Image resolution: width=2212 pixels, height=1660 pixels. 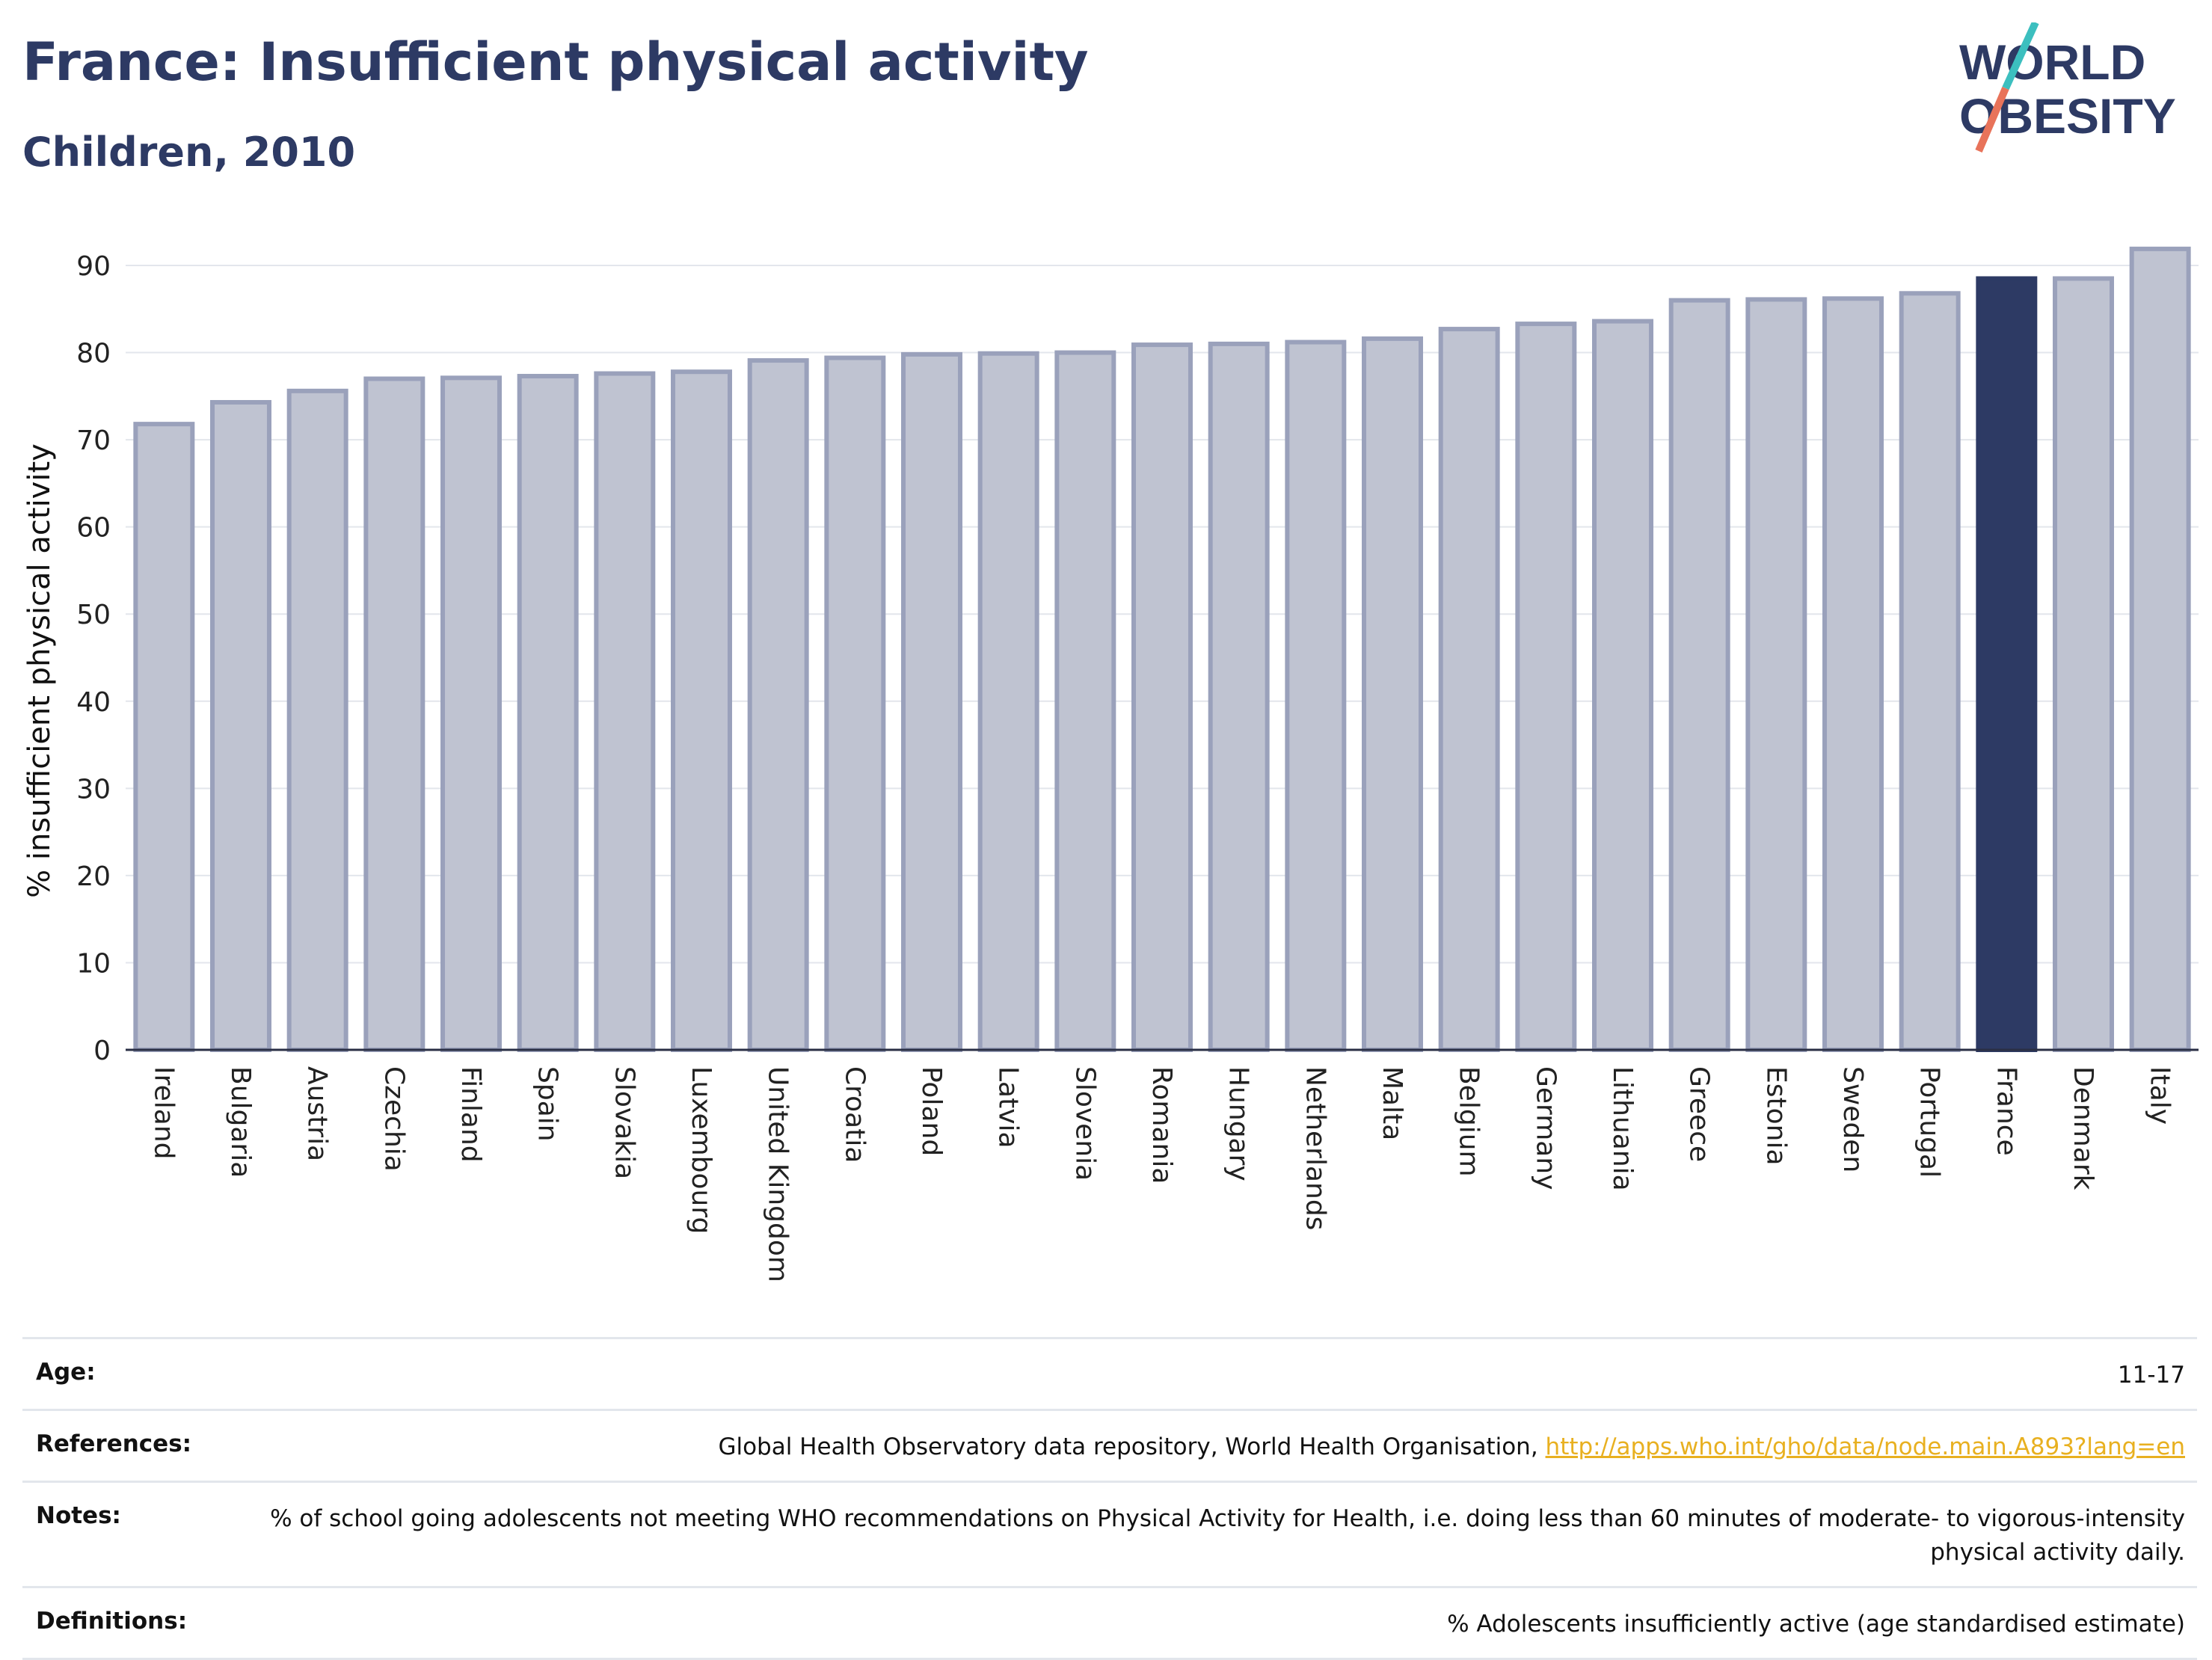 I want to click on bar-czechia, so click(x=394, y=714).